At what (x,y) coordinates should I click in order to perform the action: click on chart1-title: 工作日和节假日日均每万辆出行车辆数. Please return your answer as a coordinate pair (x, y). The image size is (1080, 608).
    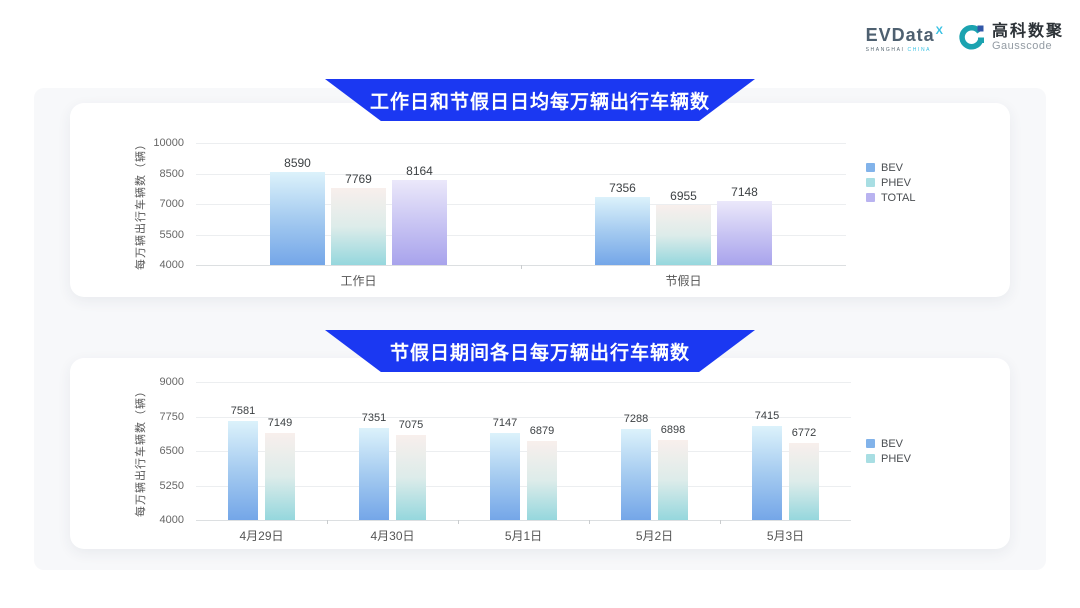
    Looking at the image, I should click on (539, 102).